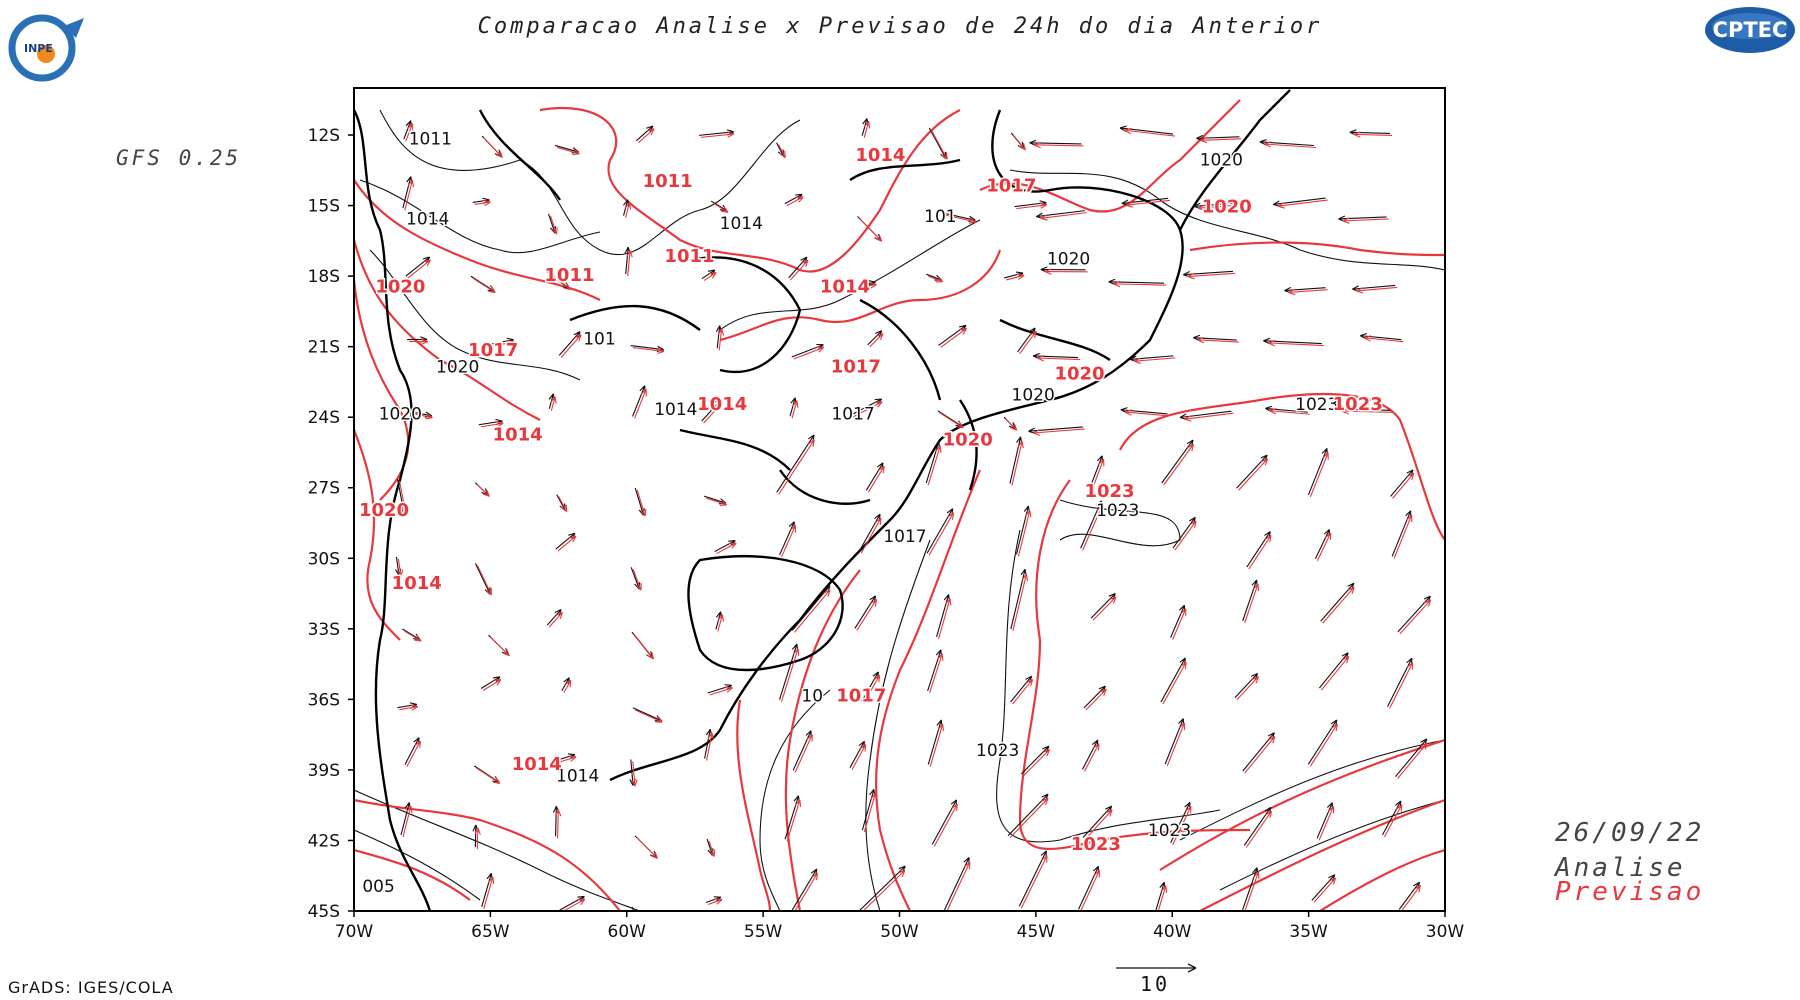  What do you see at coordinates (324, 630) in the screenshot?
I see `y-tick-label: 33S` at bounding box center [324, 630].